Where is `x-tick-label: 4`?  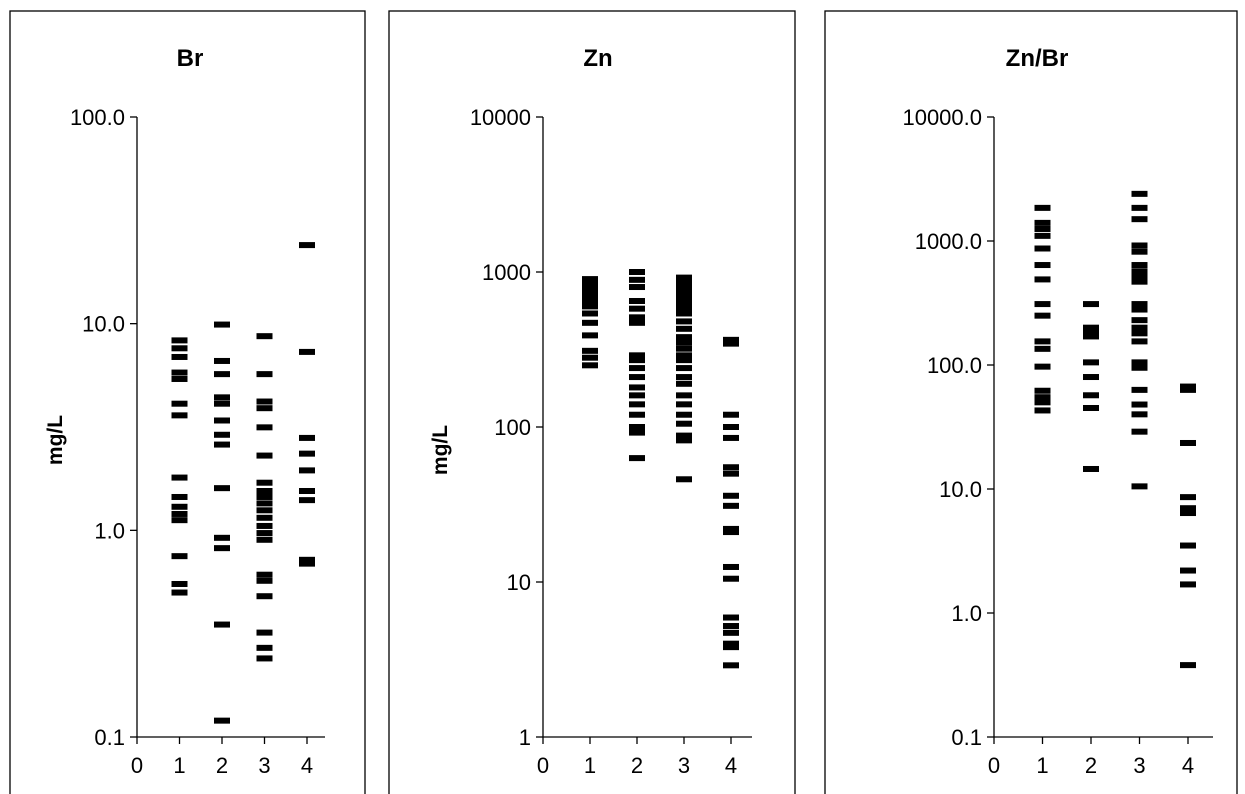
x-tick-label: 4 is located at coordinates (731, 765).